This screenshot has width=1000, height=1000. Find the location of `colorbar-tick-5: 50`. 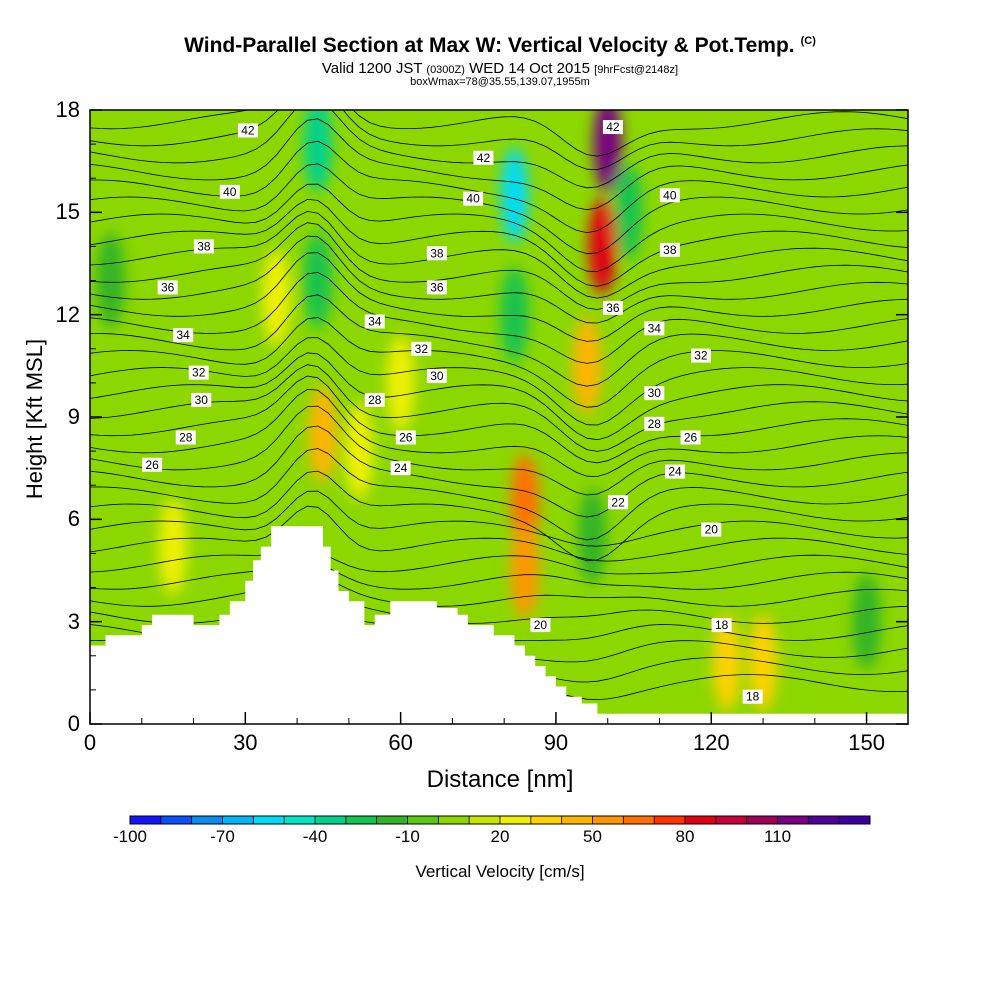

colorbar-tick-5: 50 is located at coordinates (592, 836).